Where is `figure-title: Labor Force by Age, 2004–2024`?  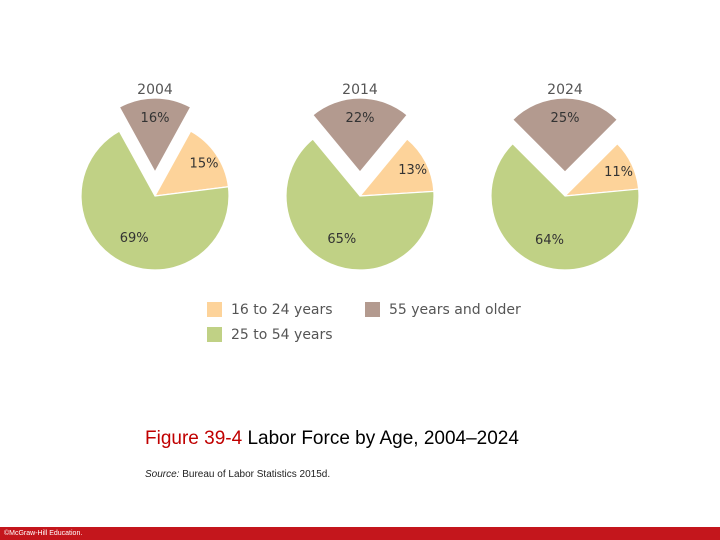
figure-title: Labor Force by Age, 2004–2024 is located at coordinates (383, 438).